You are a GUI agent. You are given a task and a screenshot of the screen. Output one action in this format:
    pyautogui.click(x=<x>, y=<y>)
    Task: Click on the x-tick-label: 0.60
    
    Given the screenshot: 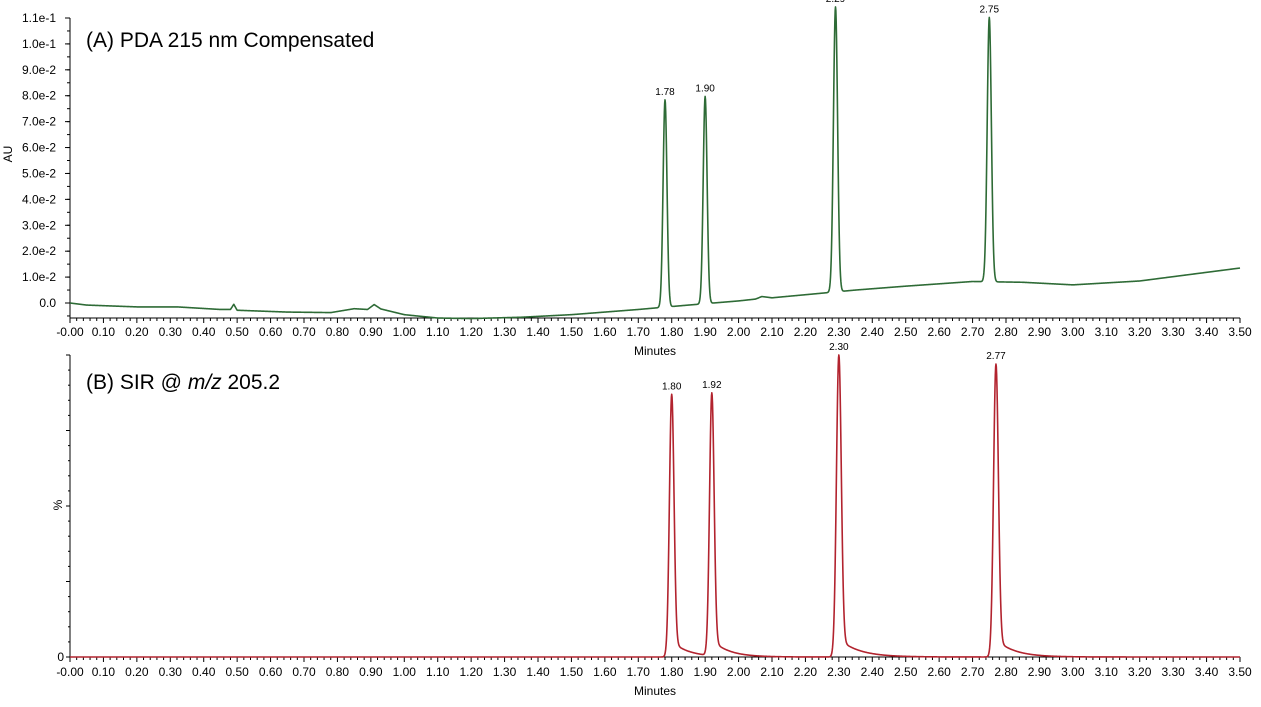 What is the action you would take?
    pyautogui.click(x=271, y=332)
    